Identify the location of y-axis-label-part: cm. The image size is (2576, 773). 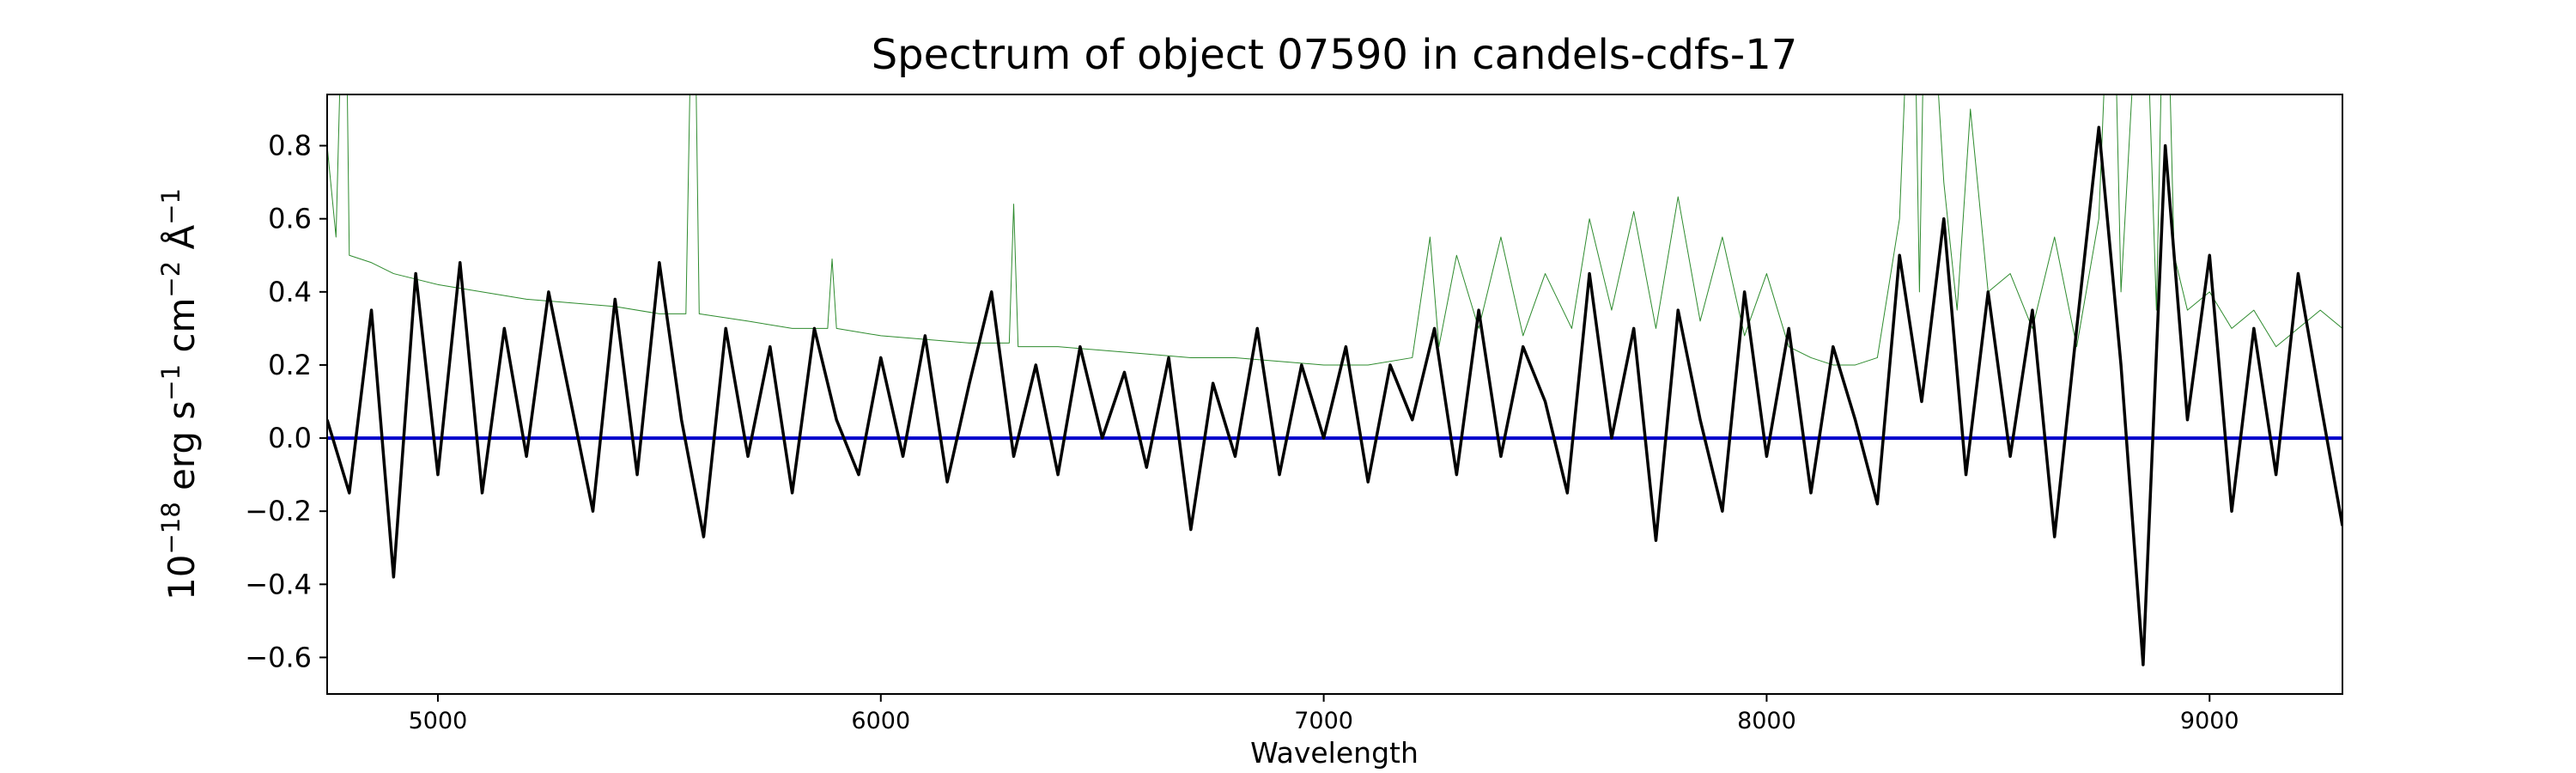
(182, 331).